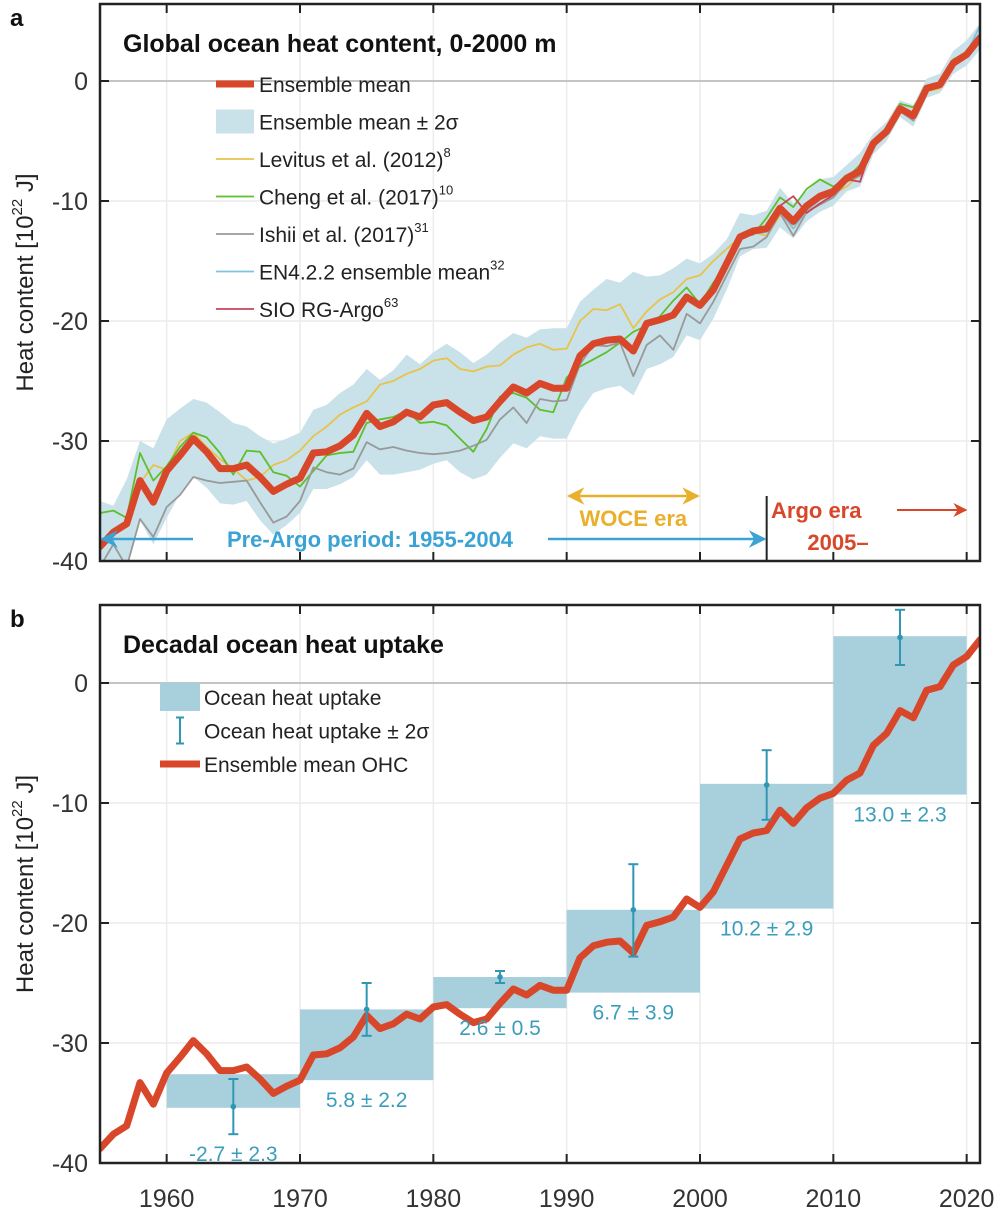 Image resolution: width=1000 pixels, height=1220 pixels. I want to click on argo-start-label: 2005–, so click(837, 542).